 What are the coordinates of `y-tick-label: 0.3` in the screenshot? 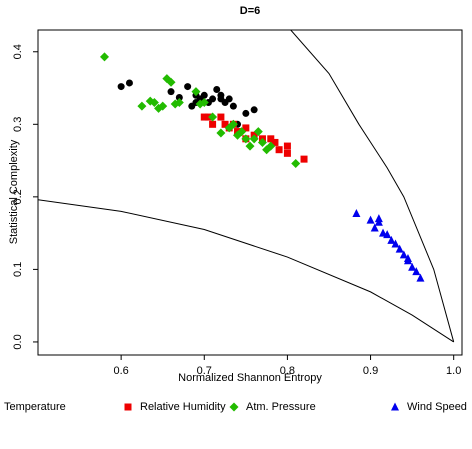 It's located at (18, 124).